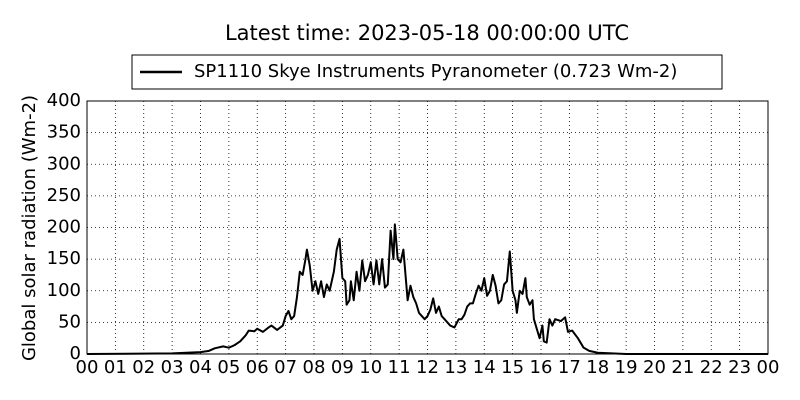  I want to click on x-tick-label: 07, so click(285, 367).